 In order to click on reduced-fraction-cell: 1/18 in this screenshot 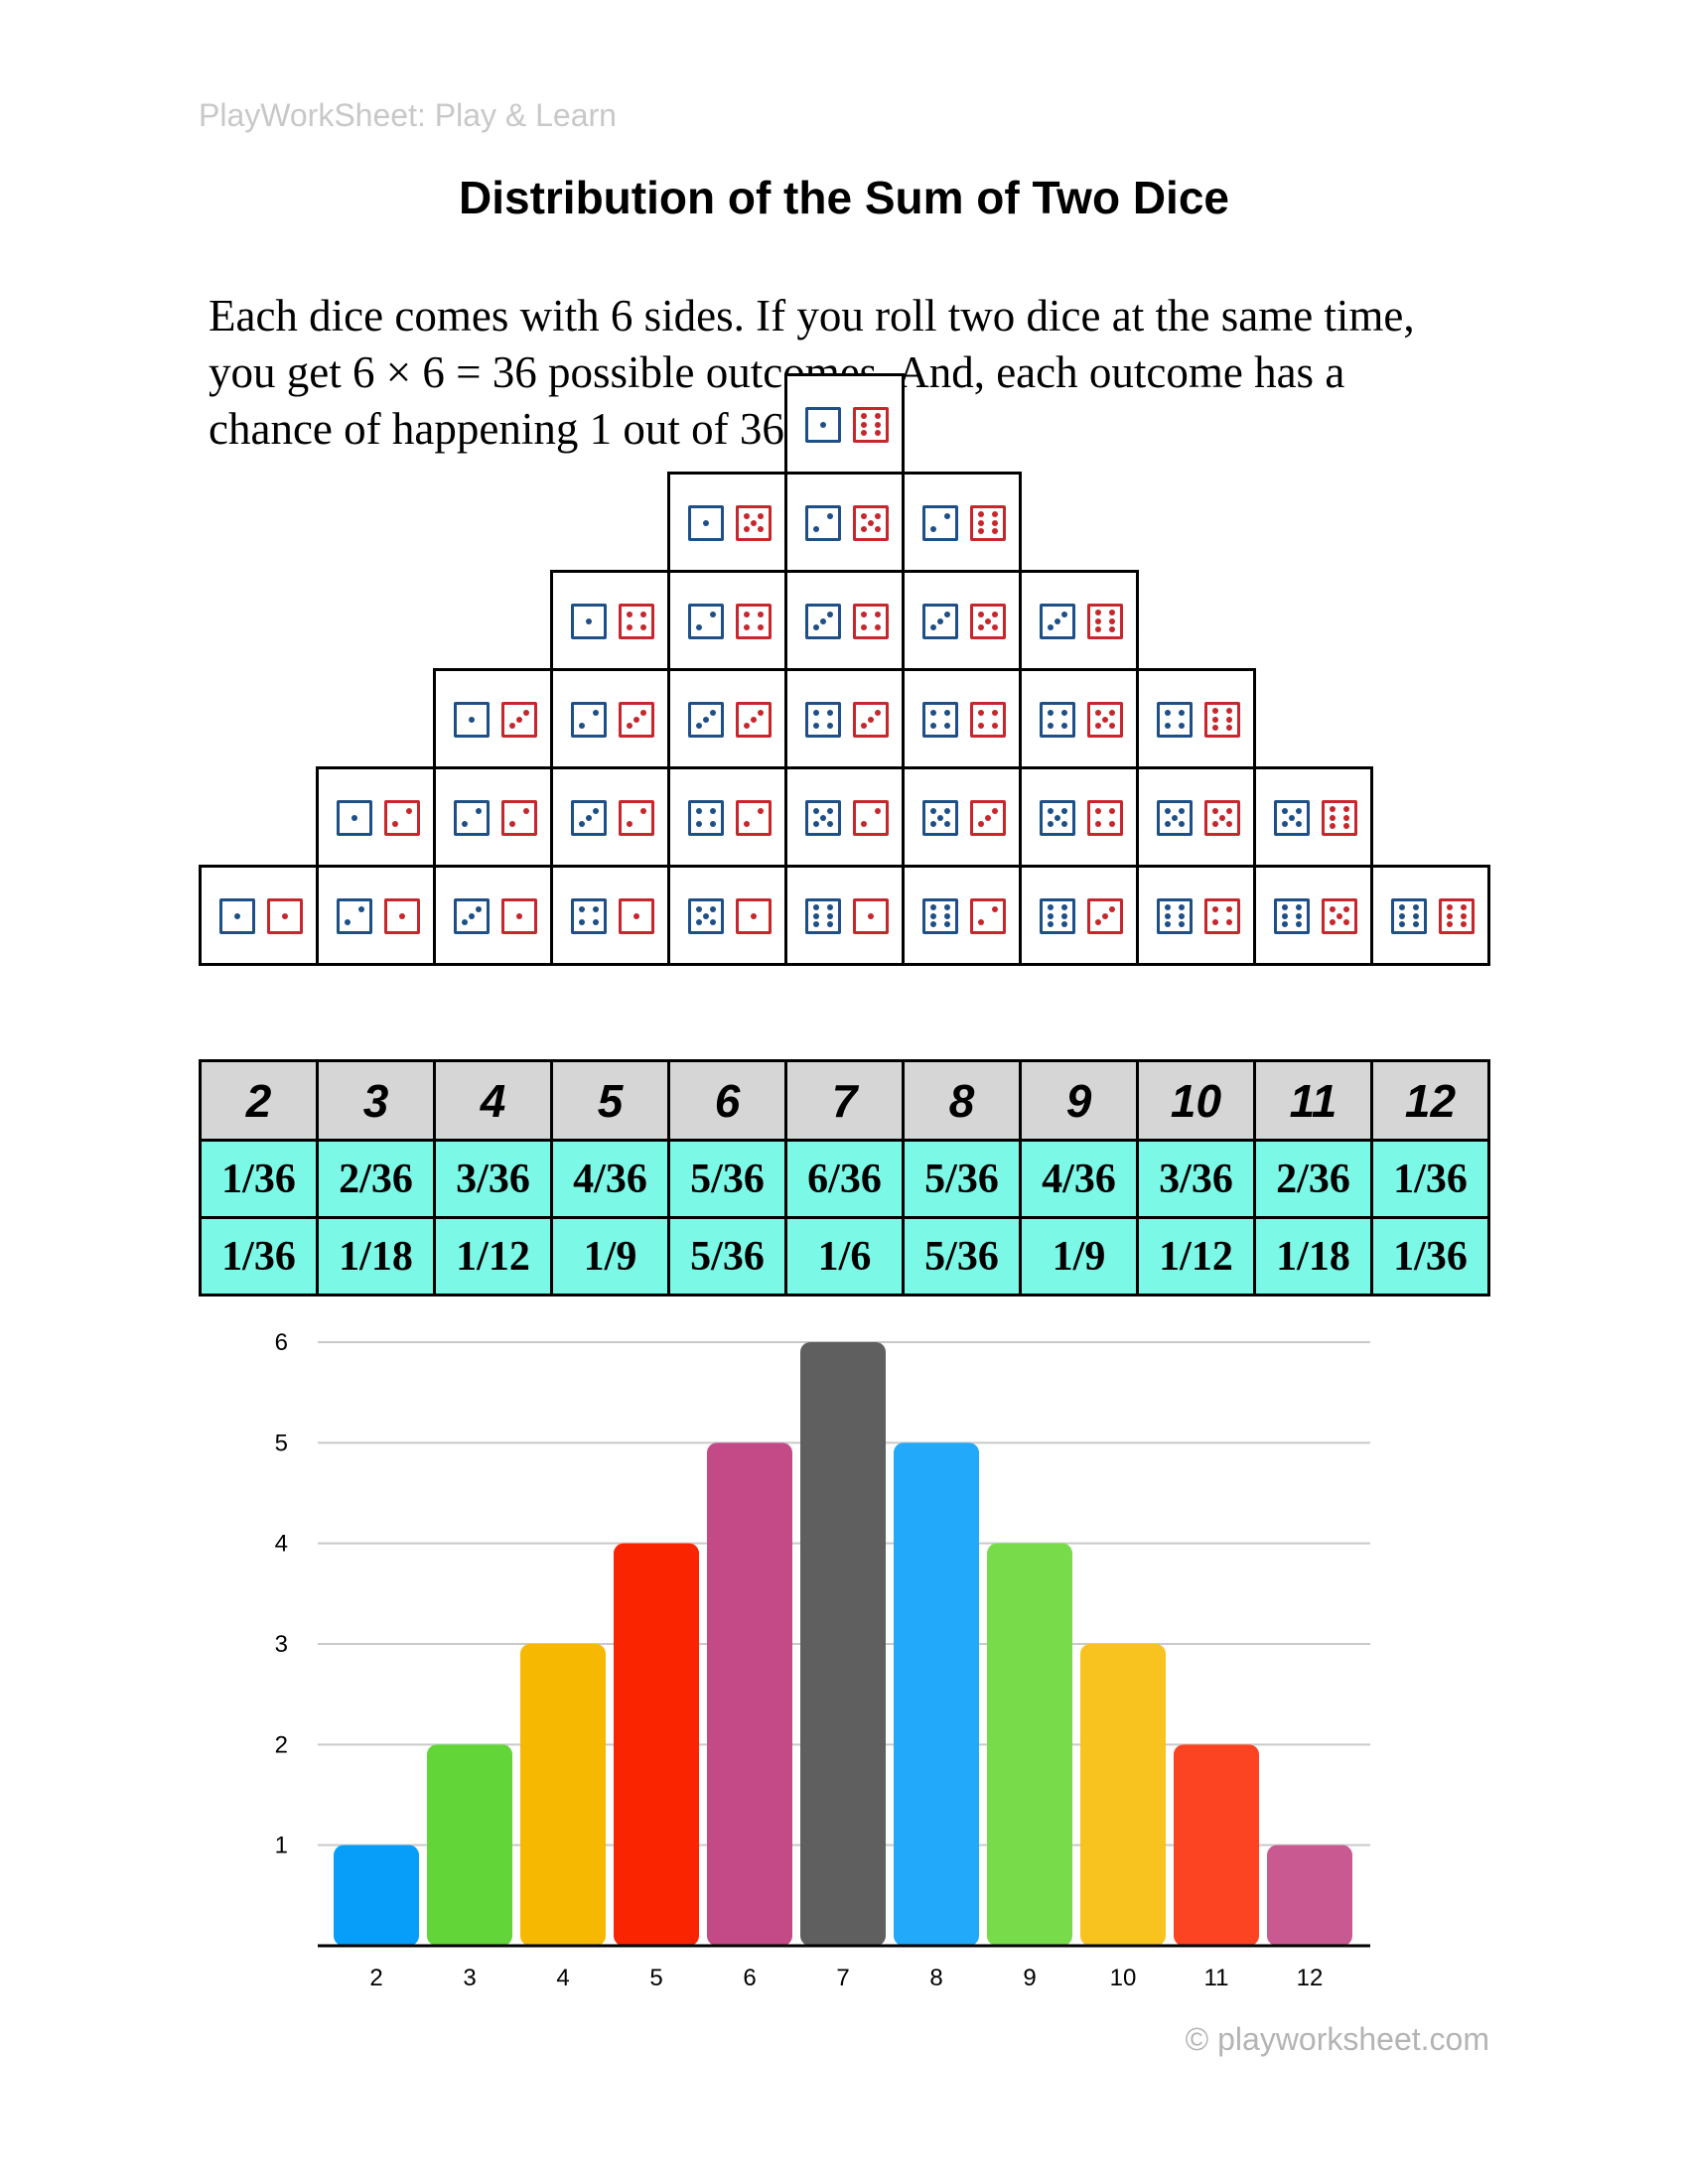, I will do `click(376, 1256)`.